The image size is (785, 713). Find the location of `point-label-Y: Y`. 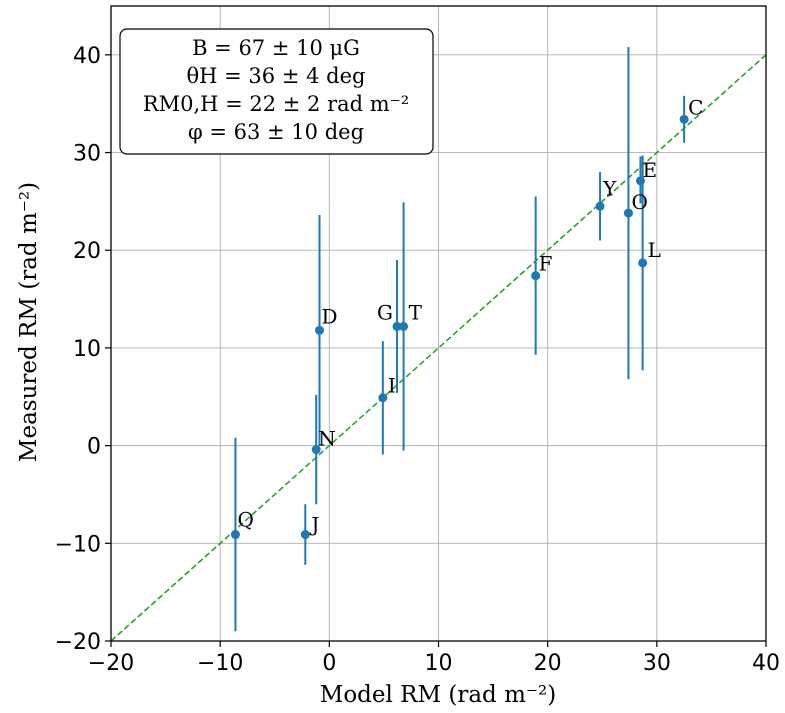

point-label-Y: Y is located at coordinates (609, 188).